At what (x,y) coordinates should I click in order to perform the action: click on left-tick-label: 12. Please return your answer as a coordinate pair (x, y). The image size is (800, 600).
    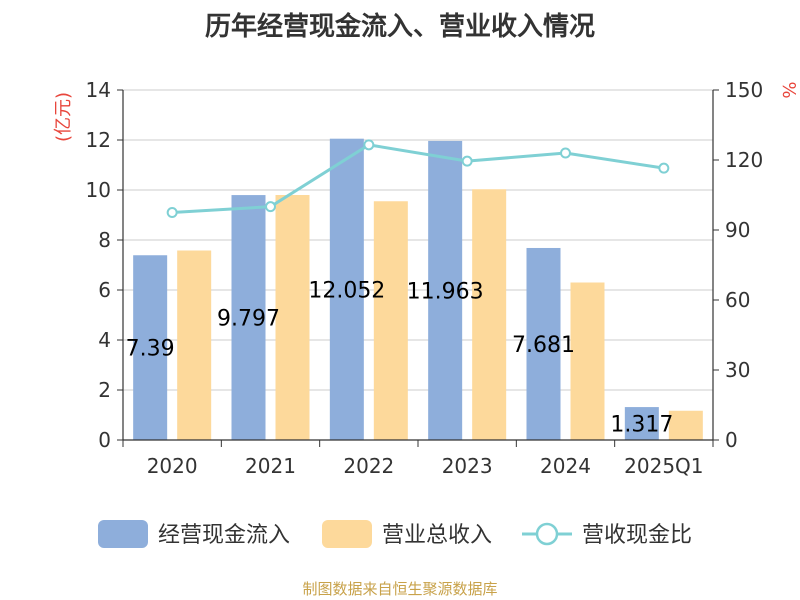
    Looking at the image, I should click on (98, 140).